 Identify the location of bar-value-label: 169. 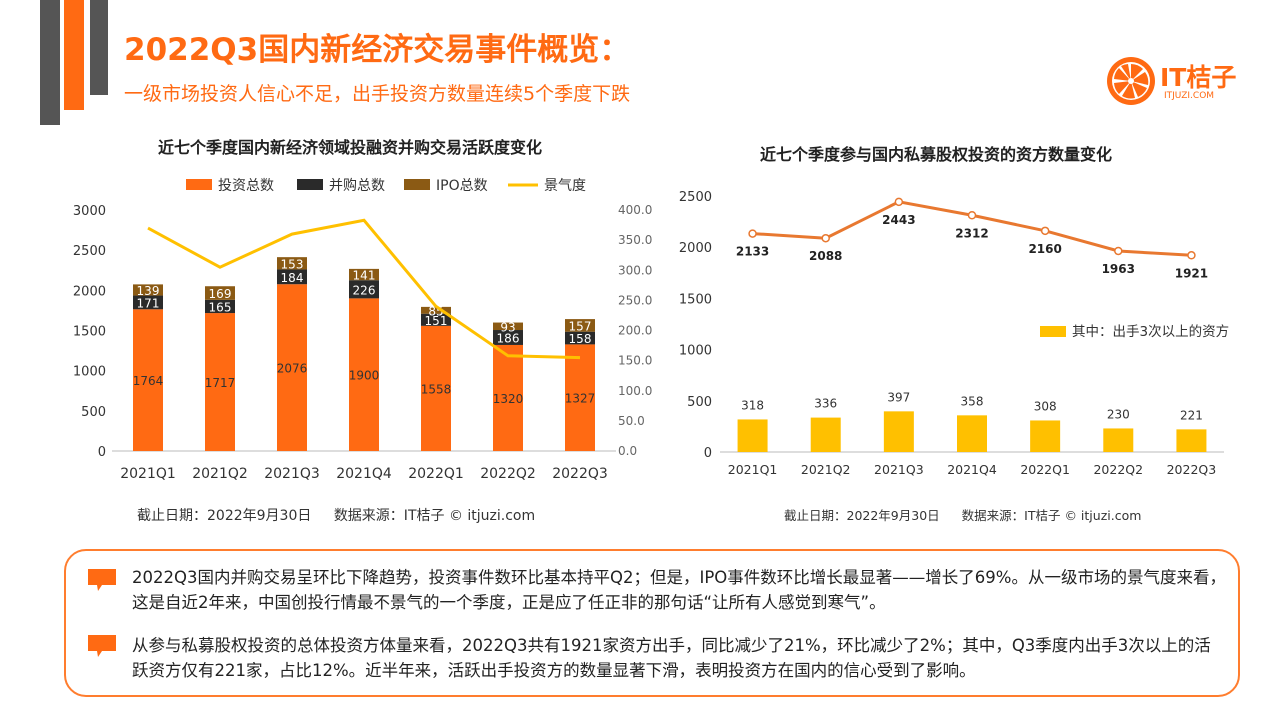
(220, 294).